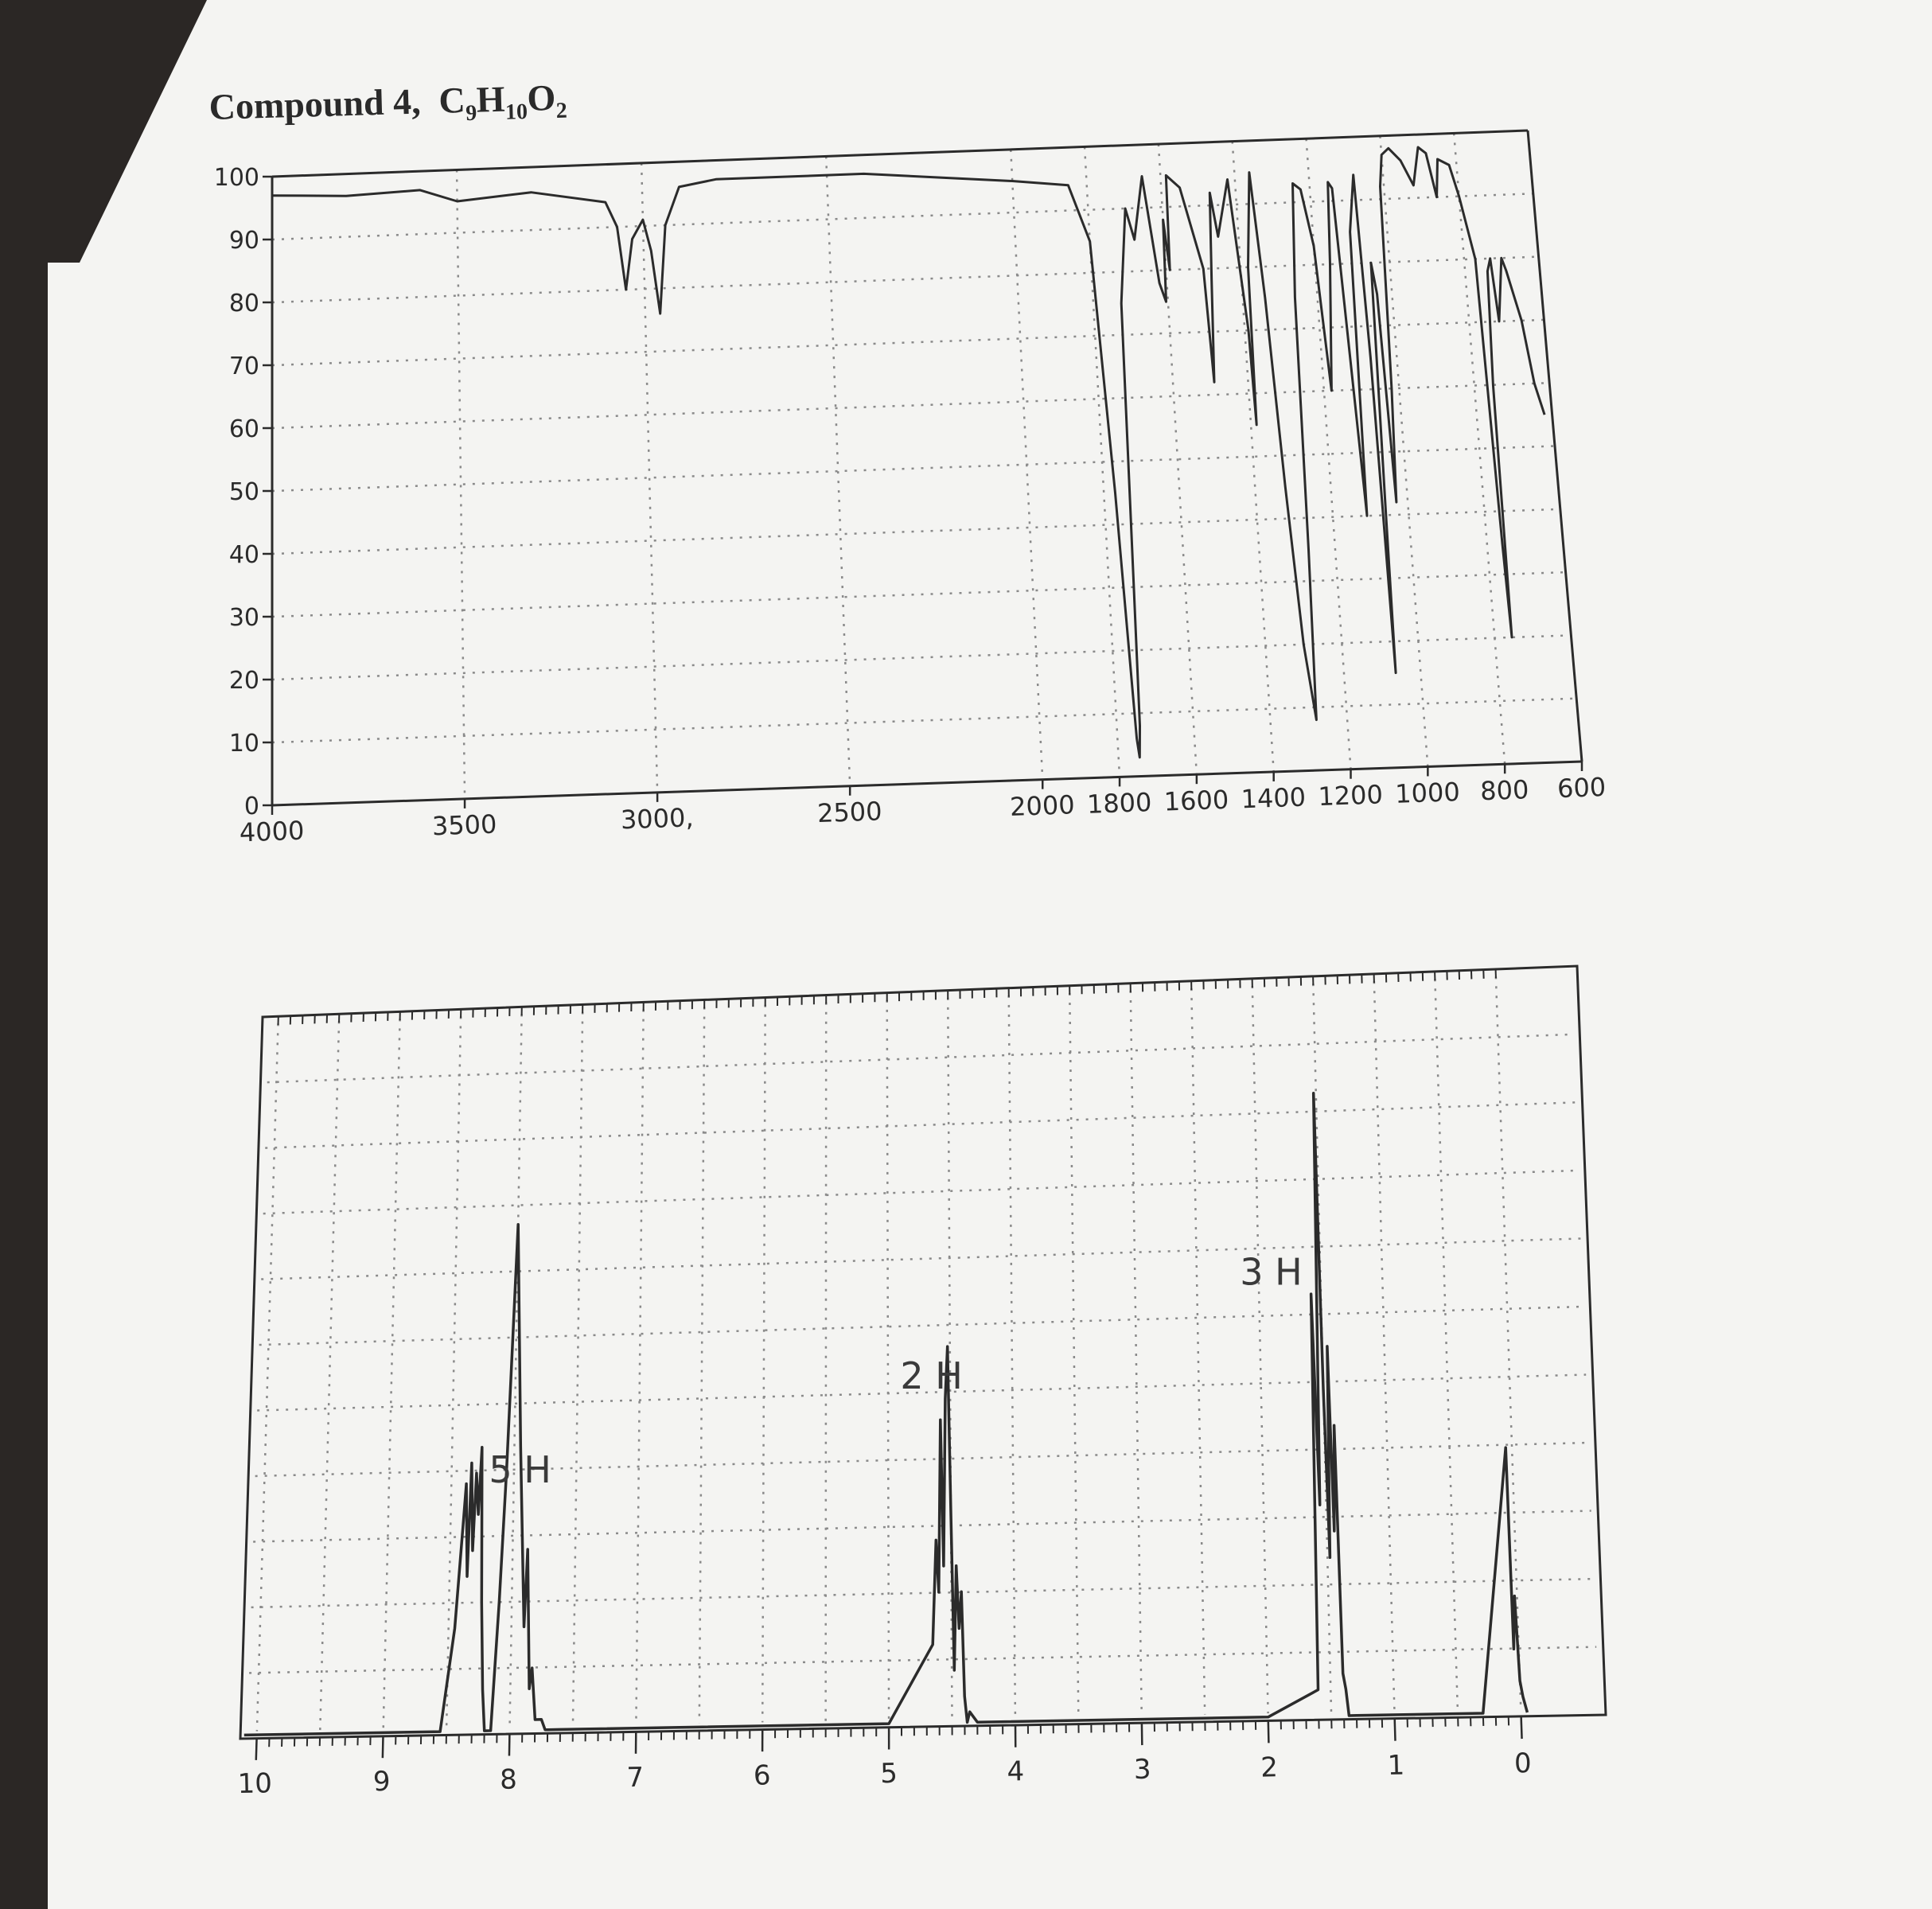 This screenshot has width=1932, height=1909. Describe the element at coordinates (1269, 1767) in the screenshot. I see `nmr-x-tick-label: 2` at that location.